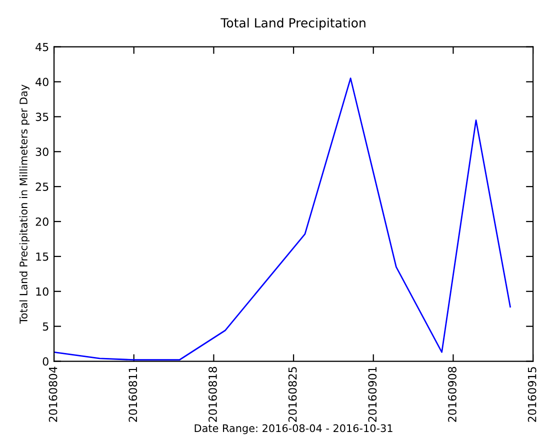 This screenshot has width=557, height=446. What do you see at coordinates (292, 394) in the screenshot?
I see `x-tick-label: 20160825` at bounding box center [292, 394].